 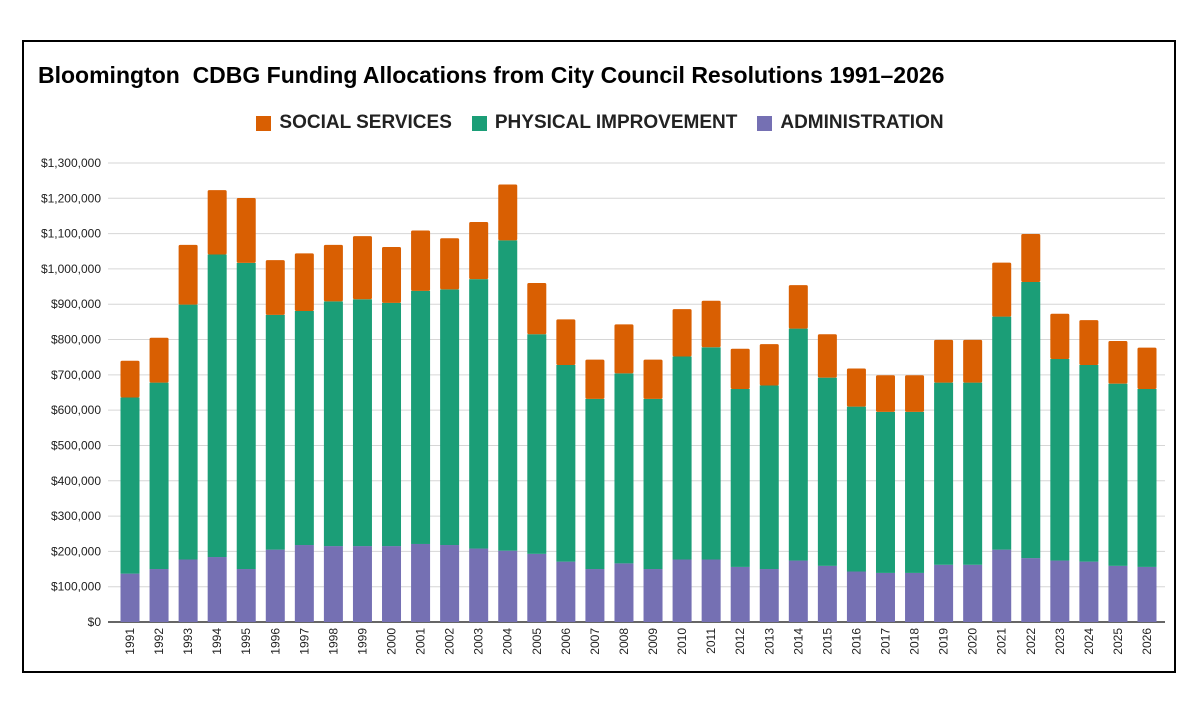 I want to click on x-tick-label: 1997, so click(x=304, y=641).